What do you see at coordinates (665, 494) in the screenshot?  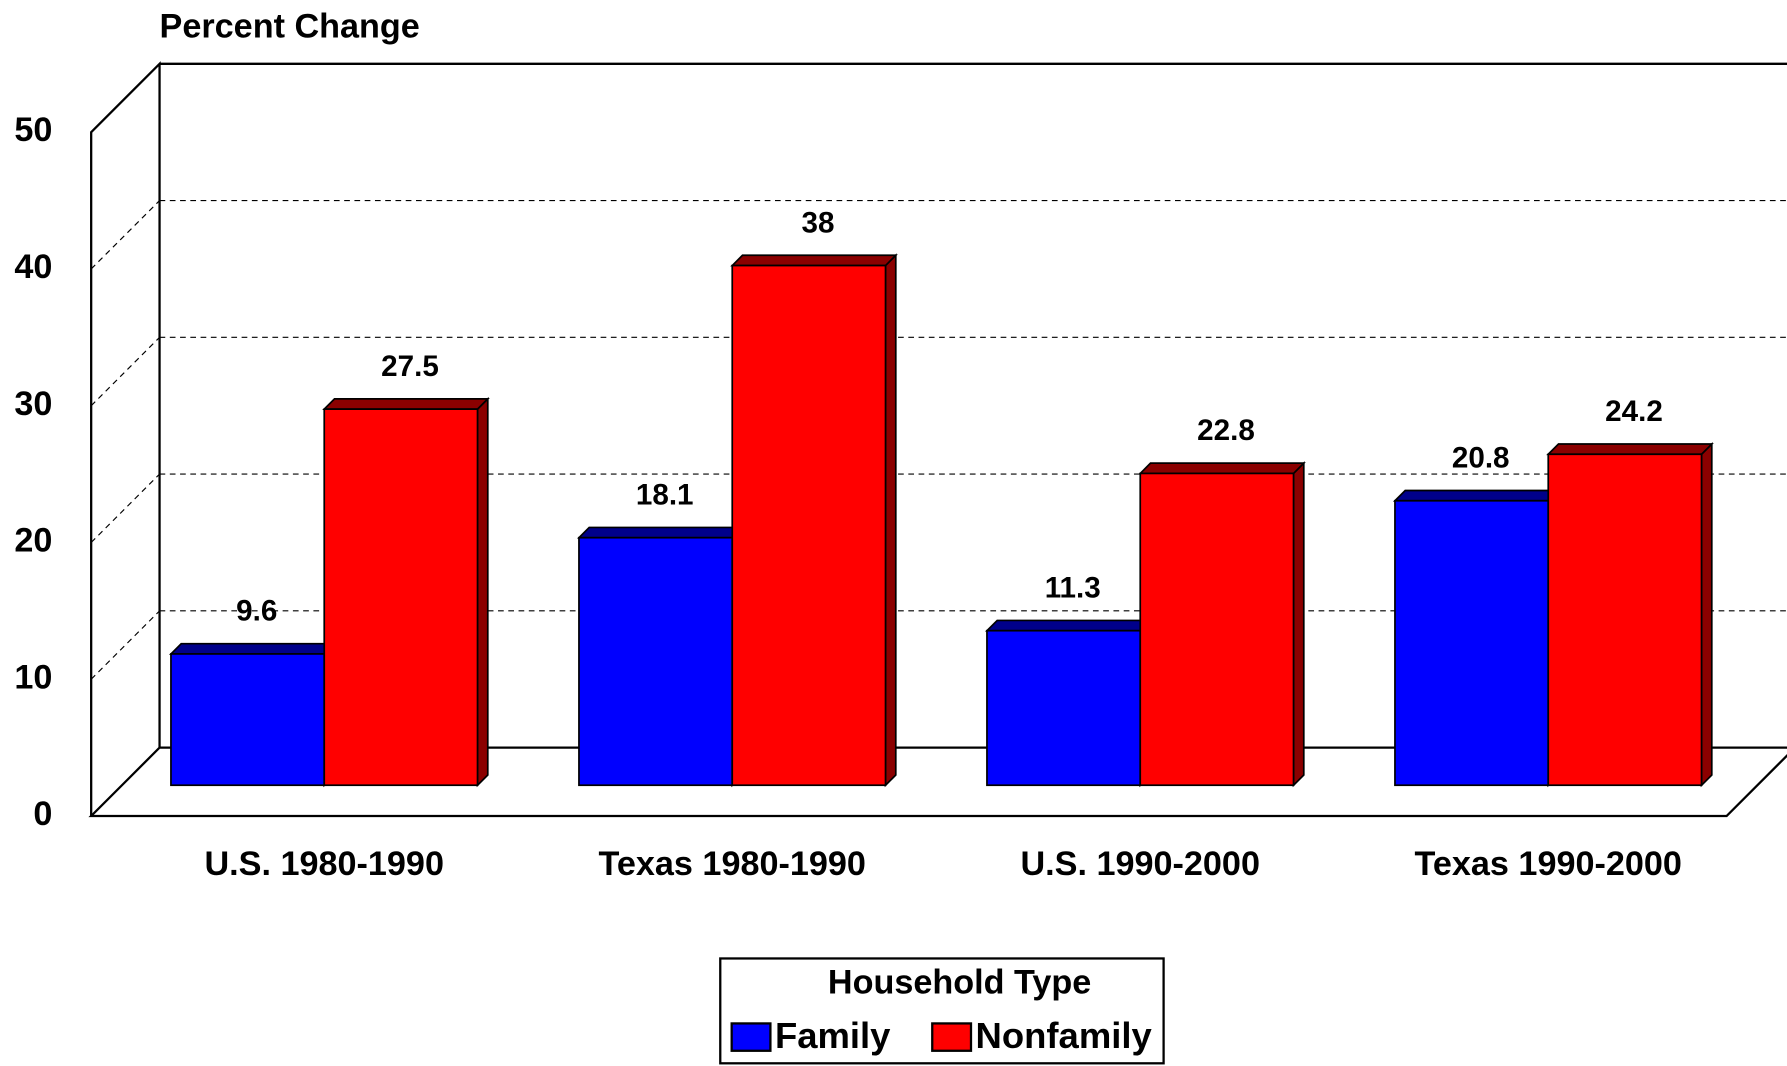 I see `data-label: 18.1` at bounding box center [665, 494].